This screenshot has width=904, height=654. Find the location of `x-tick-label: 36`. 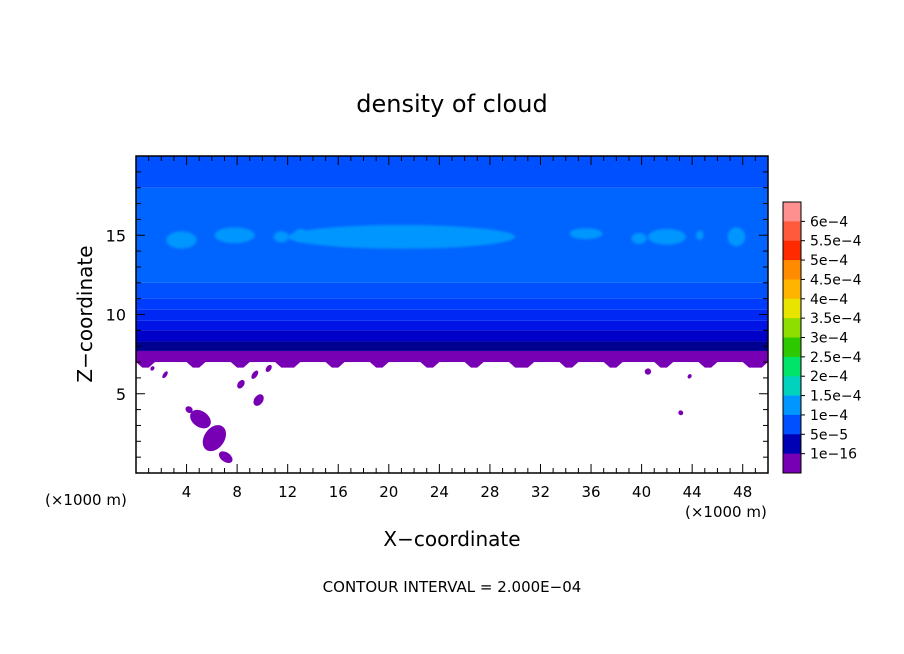

x-tick-label: 36 is located at coordinates (590, 492).